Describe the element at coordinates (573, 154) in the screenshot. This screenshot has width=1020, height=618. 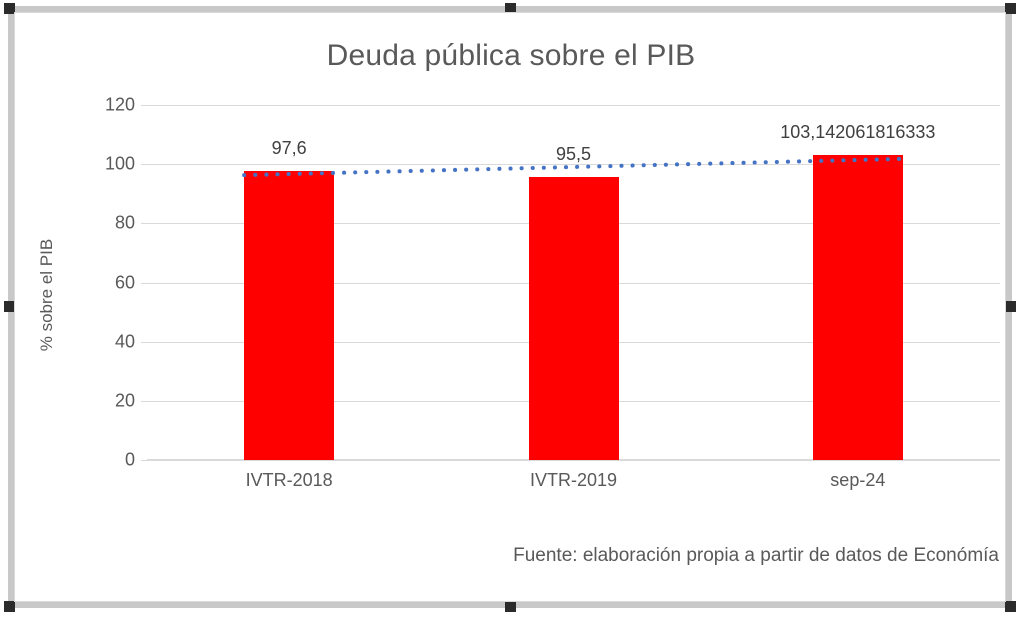
I see `bar-data-label: 95,5` at that location.